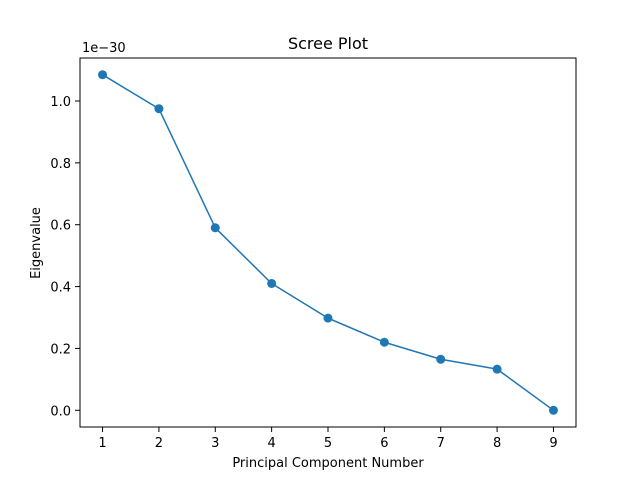 This screenshot has width=640, height=480. Describe the element at coordinates (104, 48) in the screenshot. I see `y-axis-offset-label: 1e−30` at that location.